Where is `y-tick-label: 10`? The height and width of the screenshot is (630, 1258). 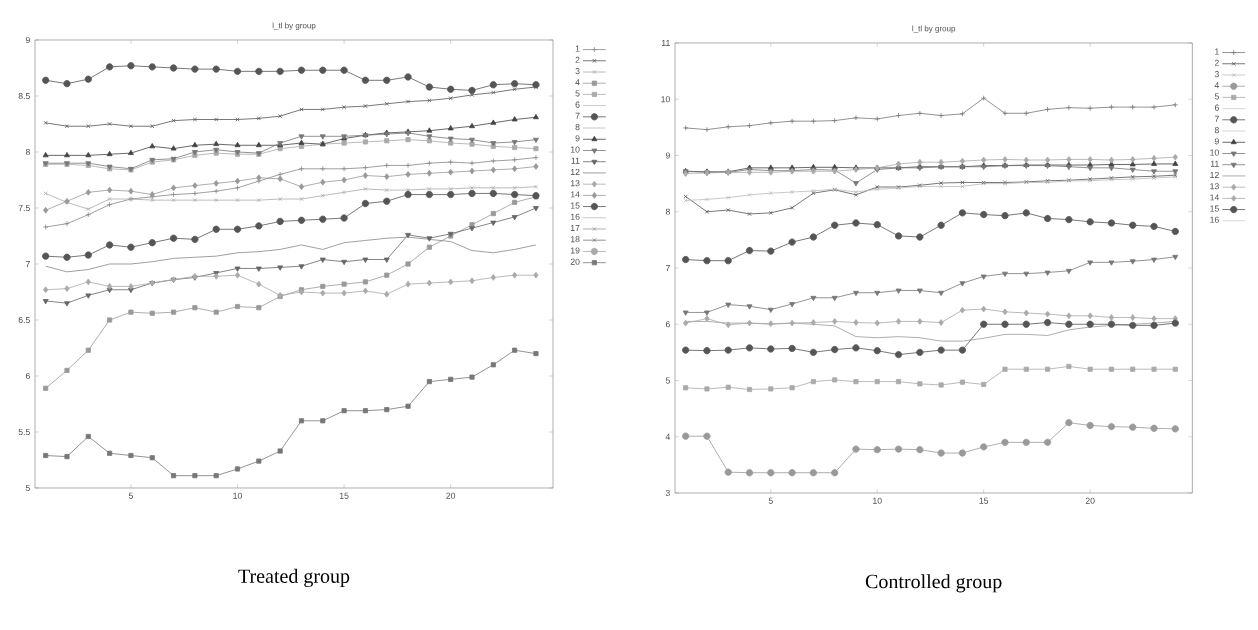 y-tick-label: 10 is located at coordinates (665, 99).